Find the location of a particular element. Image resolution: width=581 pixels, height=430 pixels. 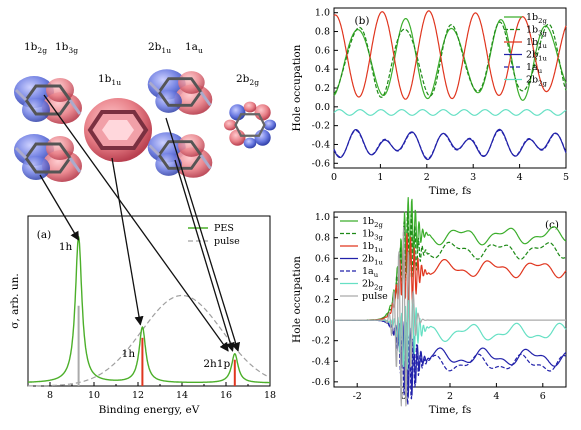

legend-label-pes: PES is located at coordinates (224, 228).